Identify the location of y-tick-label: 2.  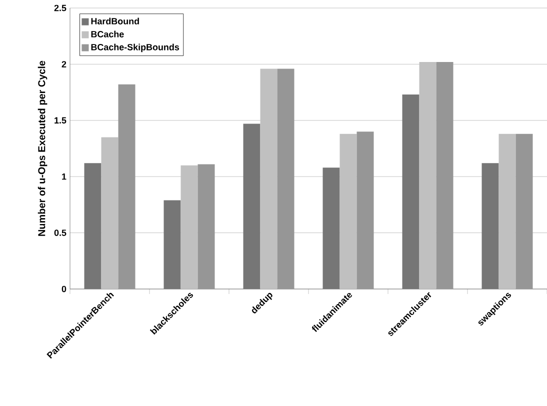
(64, 64).